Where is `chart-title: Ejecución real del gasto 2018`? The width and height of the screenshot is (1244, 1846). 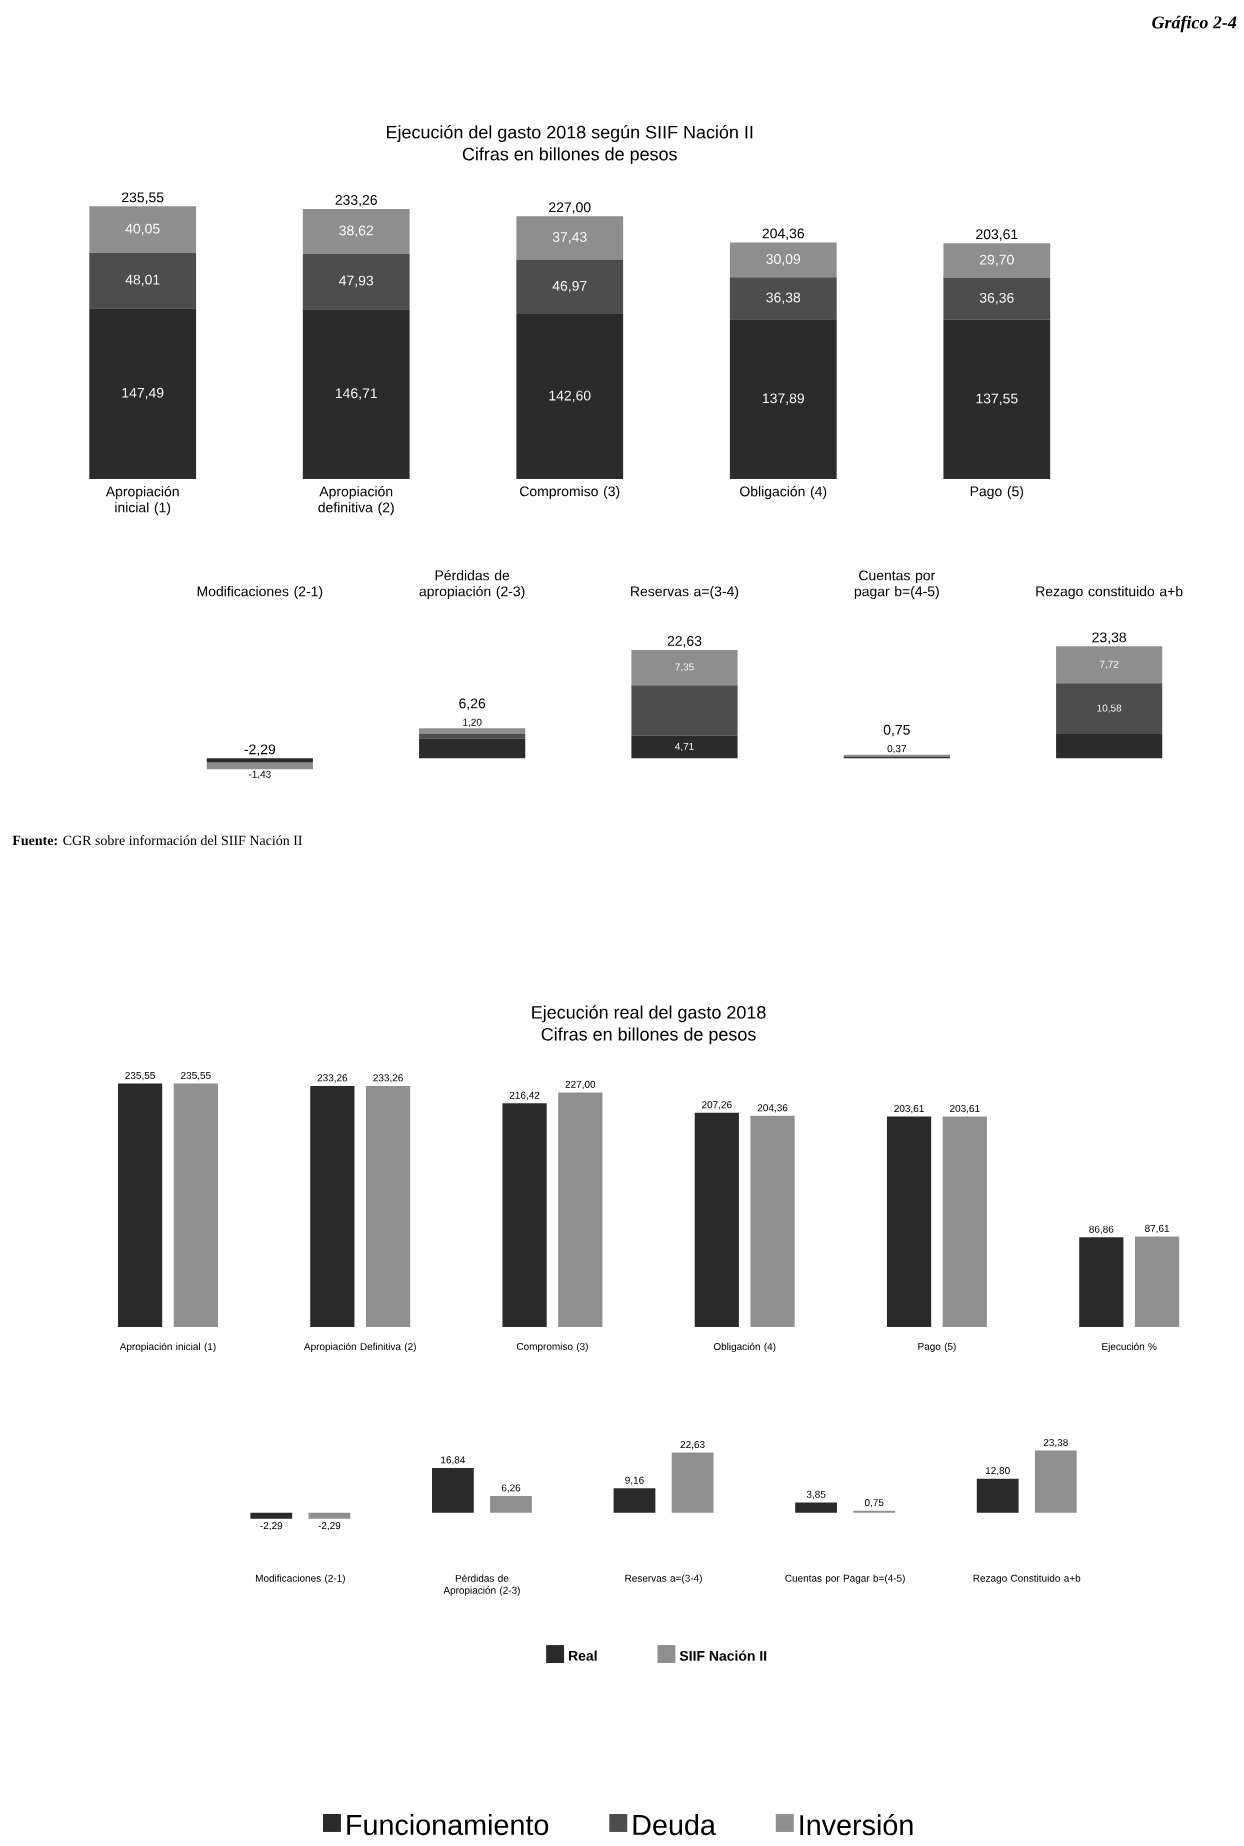
chart-title: Ejecución real del gasto 2018 is located at coordinates (649, 1014).